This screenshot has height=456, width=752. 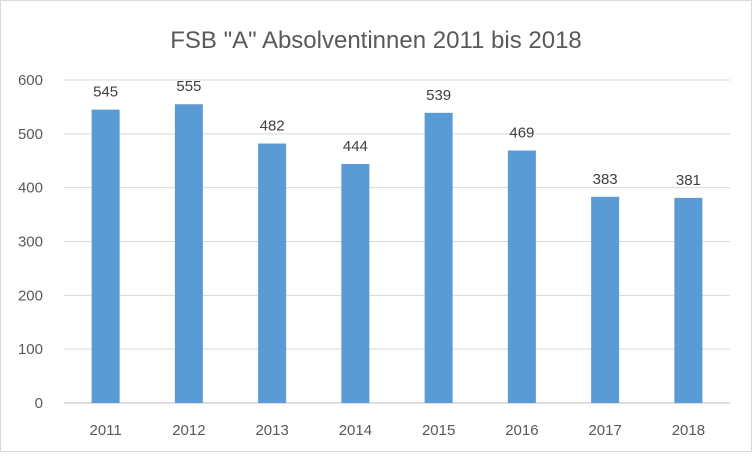 I want to click on x-tick-label-2014: 2014, so click(x=355, y=430).